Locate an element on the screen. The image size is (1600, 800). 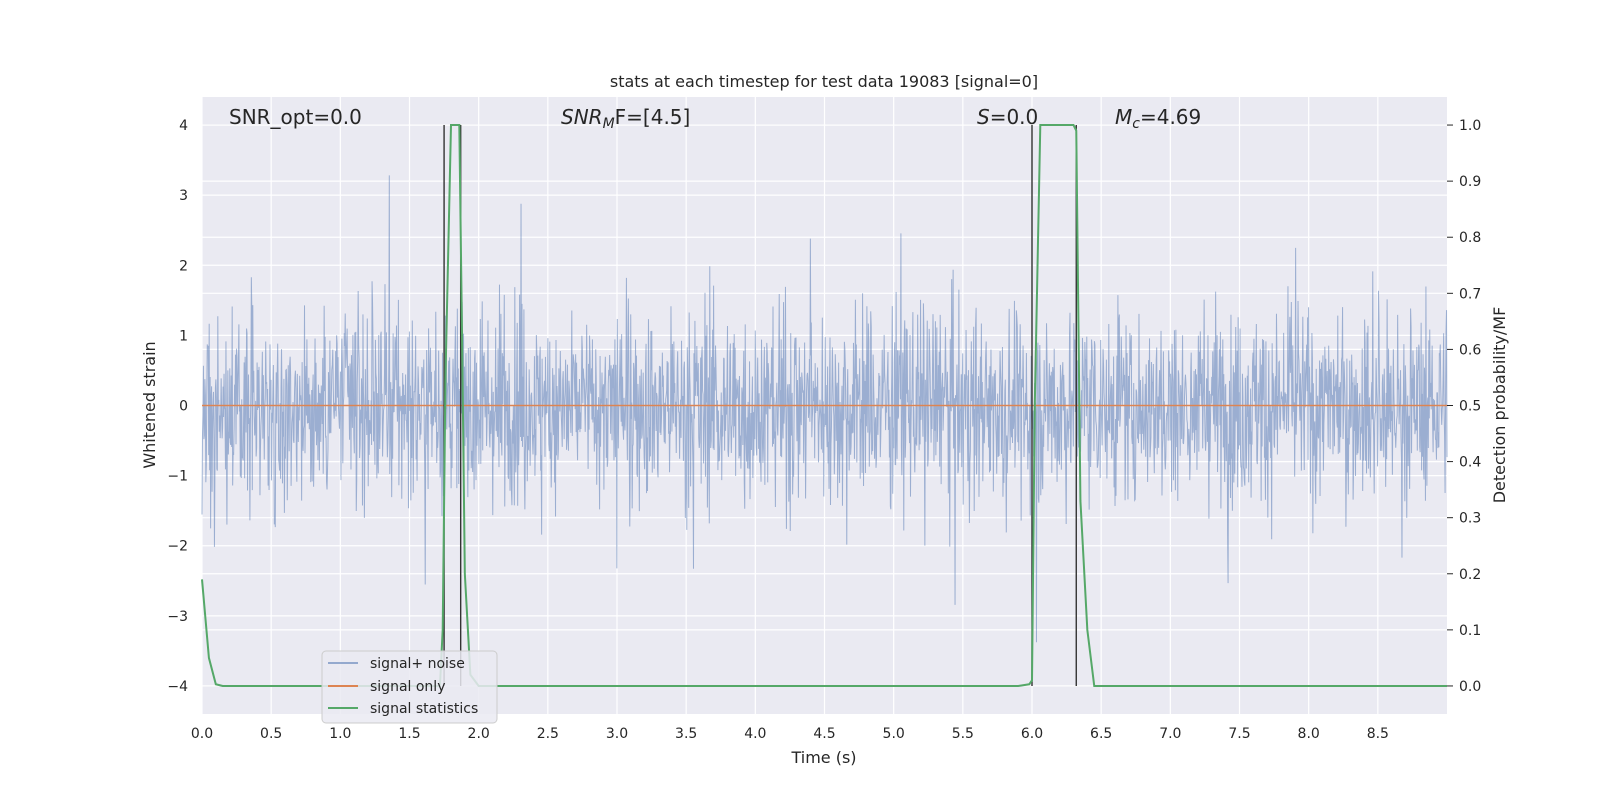
x-tick-label: 8.5 is located at coordinates (1378, 734).